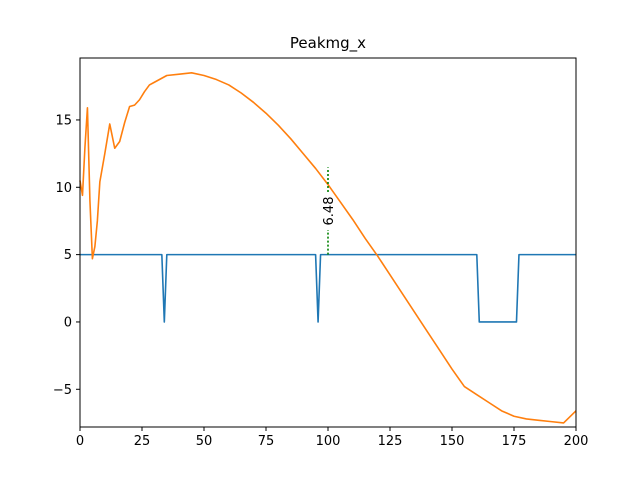  Describe the element at coordinates (63, 188) in the screenshot. I see `y-tick-label: 10` at that location.